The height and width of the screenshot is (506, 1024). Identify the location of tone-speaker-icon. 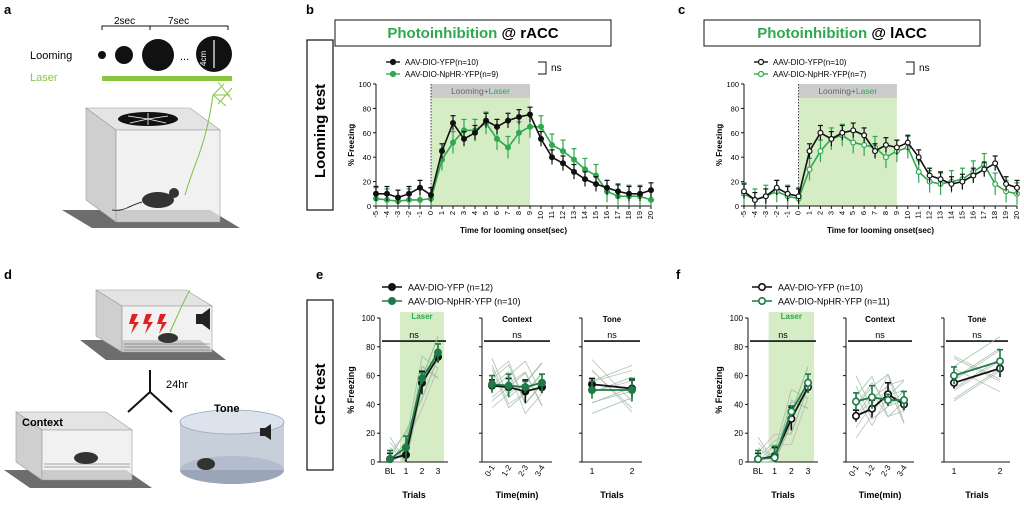
(262, 432).